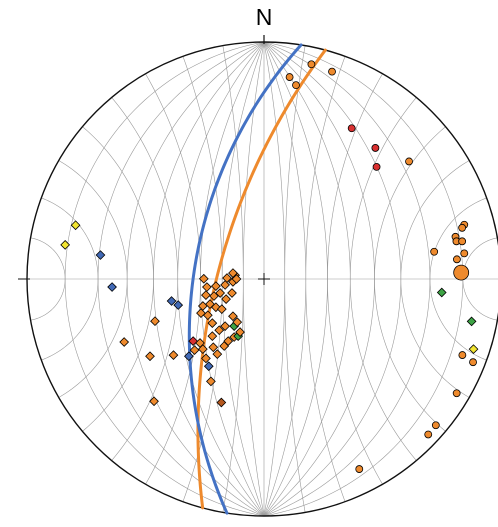  Describe the element at coordinates (221, 402) in the screenshot. I see `brown-diamond-point` at that location.